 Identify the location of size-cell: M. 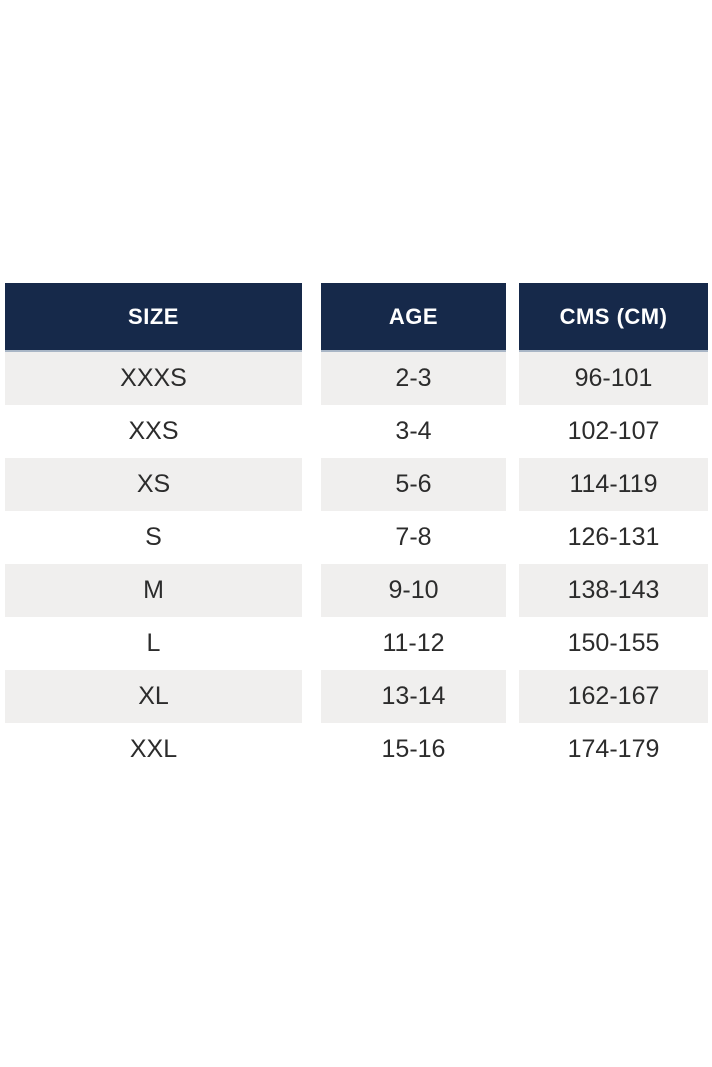
(153, 590).